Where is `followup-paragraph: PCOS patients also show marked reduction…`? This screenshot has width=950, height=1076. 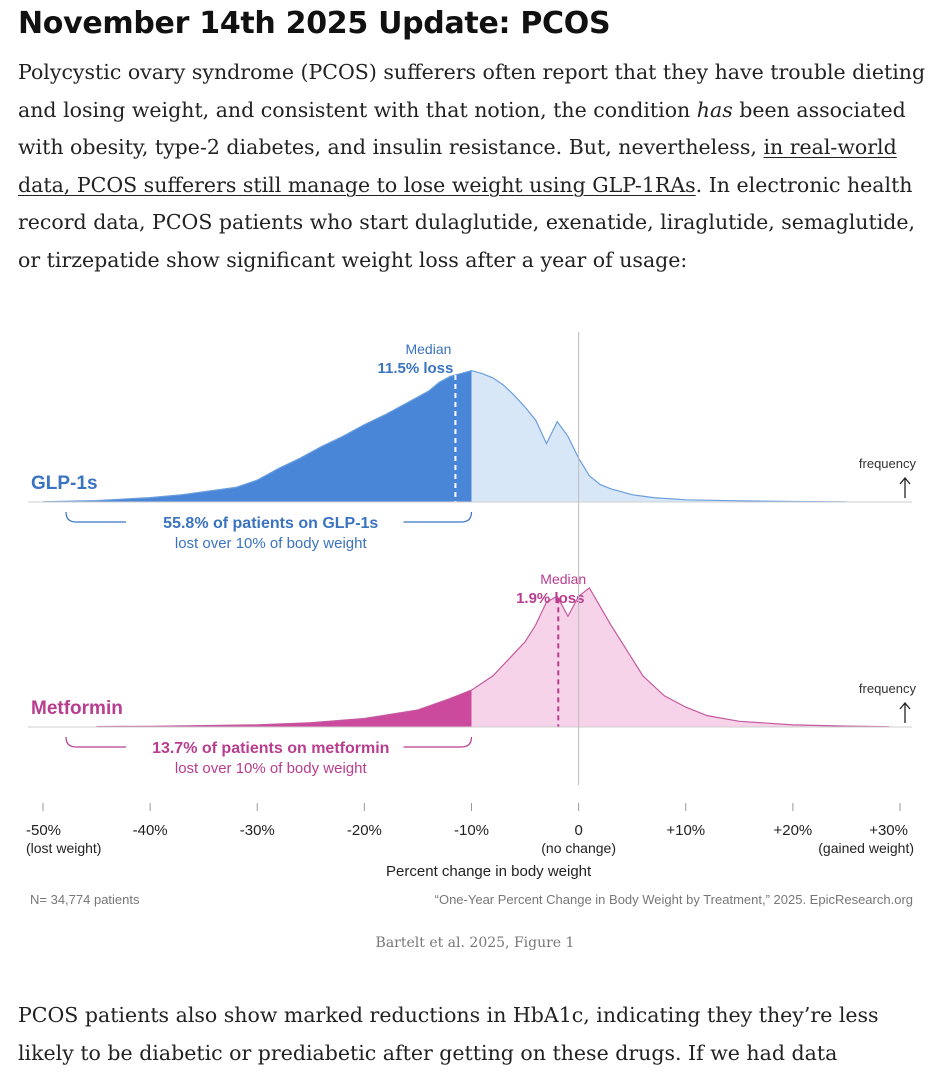
followup-paragraph: PCOS patients also show marked reduction… is located at coordinates (448, 1034).